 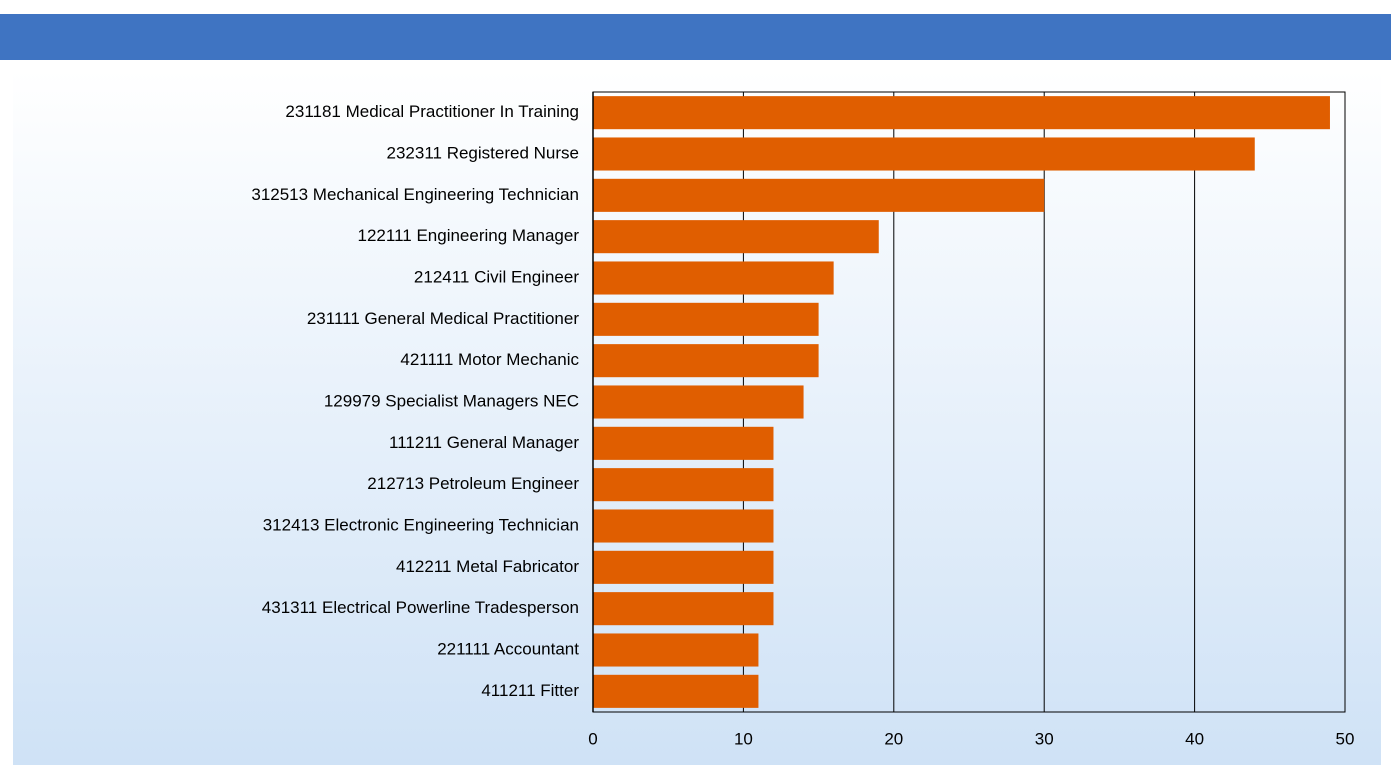 I want to click on y-tick-label: 232311 Registered Nurse, so click(x=483, y=152).